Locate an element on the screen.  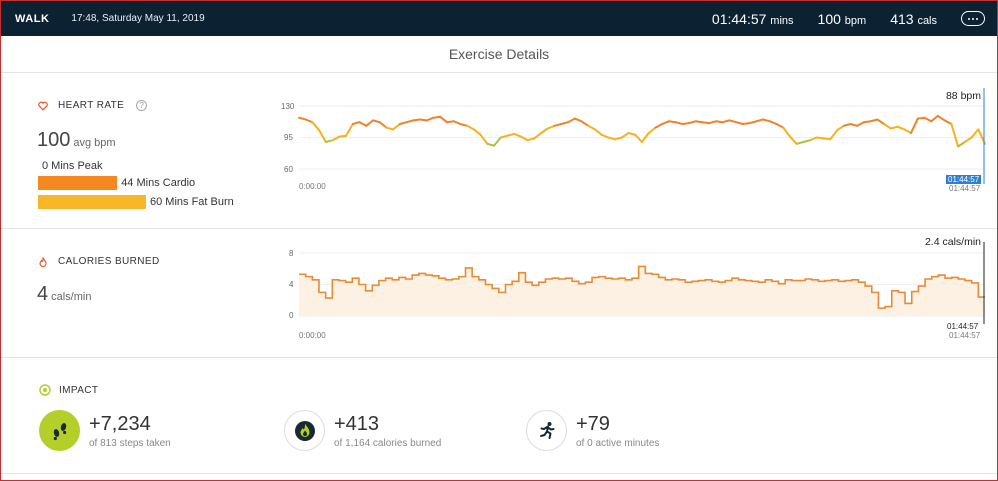
cal-tick-bottom: 0 is located at coordinates (291, 315).